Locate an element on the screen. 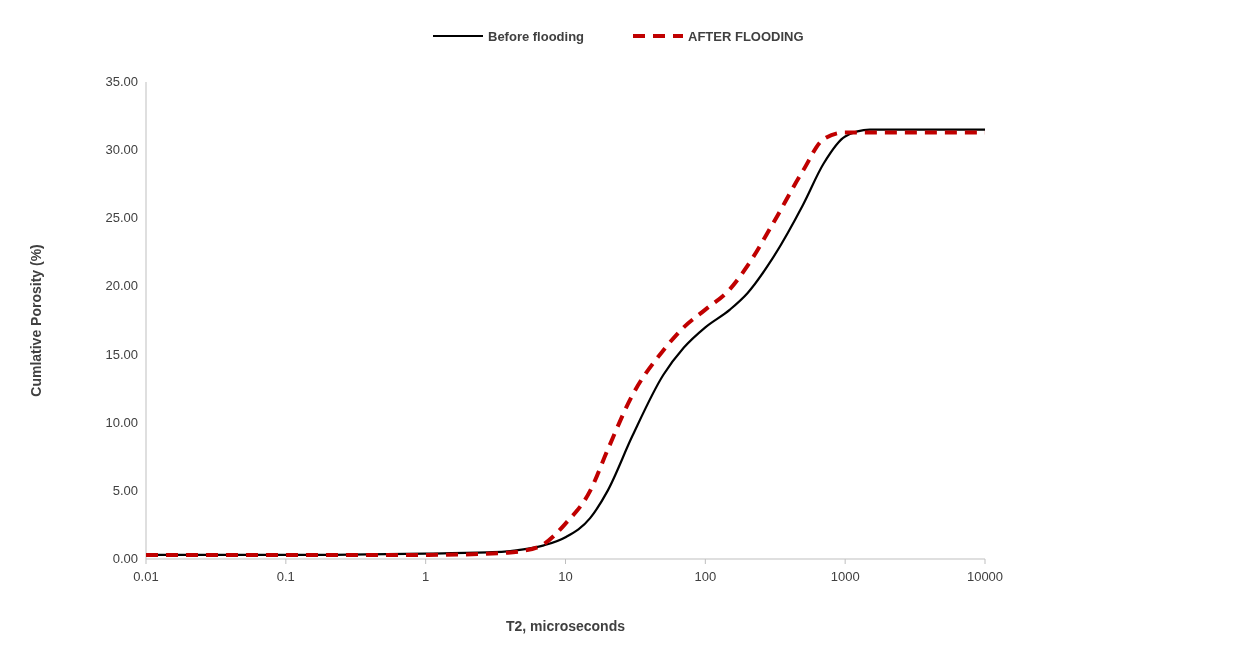 This screenshot has width=1255, height=663. y-tick-label: 15.00 is located at coordinates (121, 354).